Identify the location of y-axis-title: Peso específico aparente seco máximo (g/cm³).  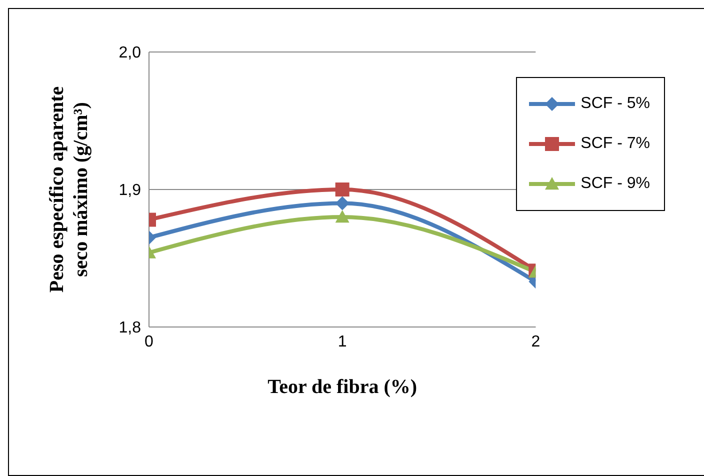
(69, 189).